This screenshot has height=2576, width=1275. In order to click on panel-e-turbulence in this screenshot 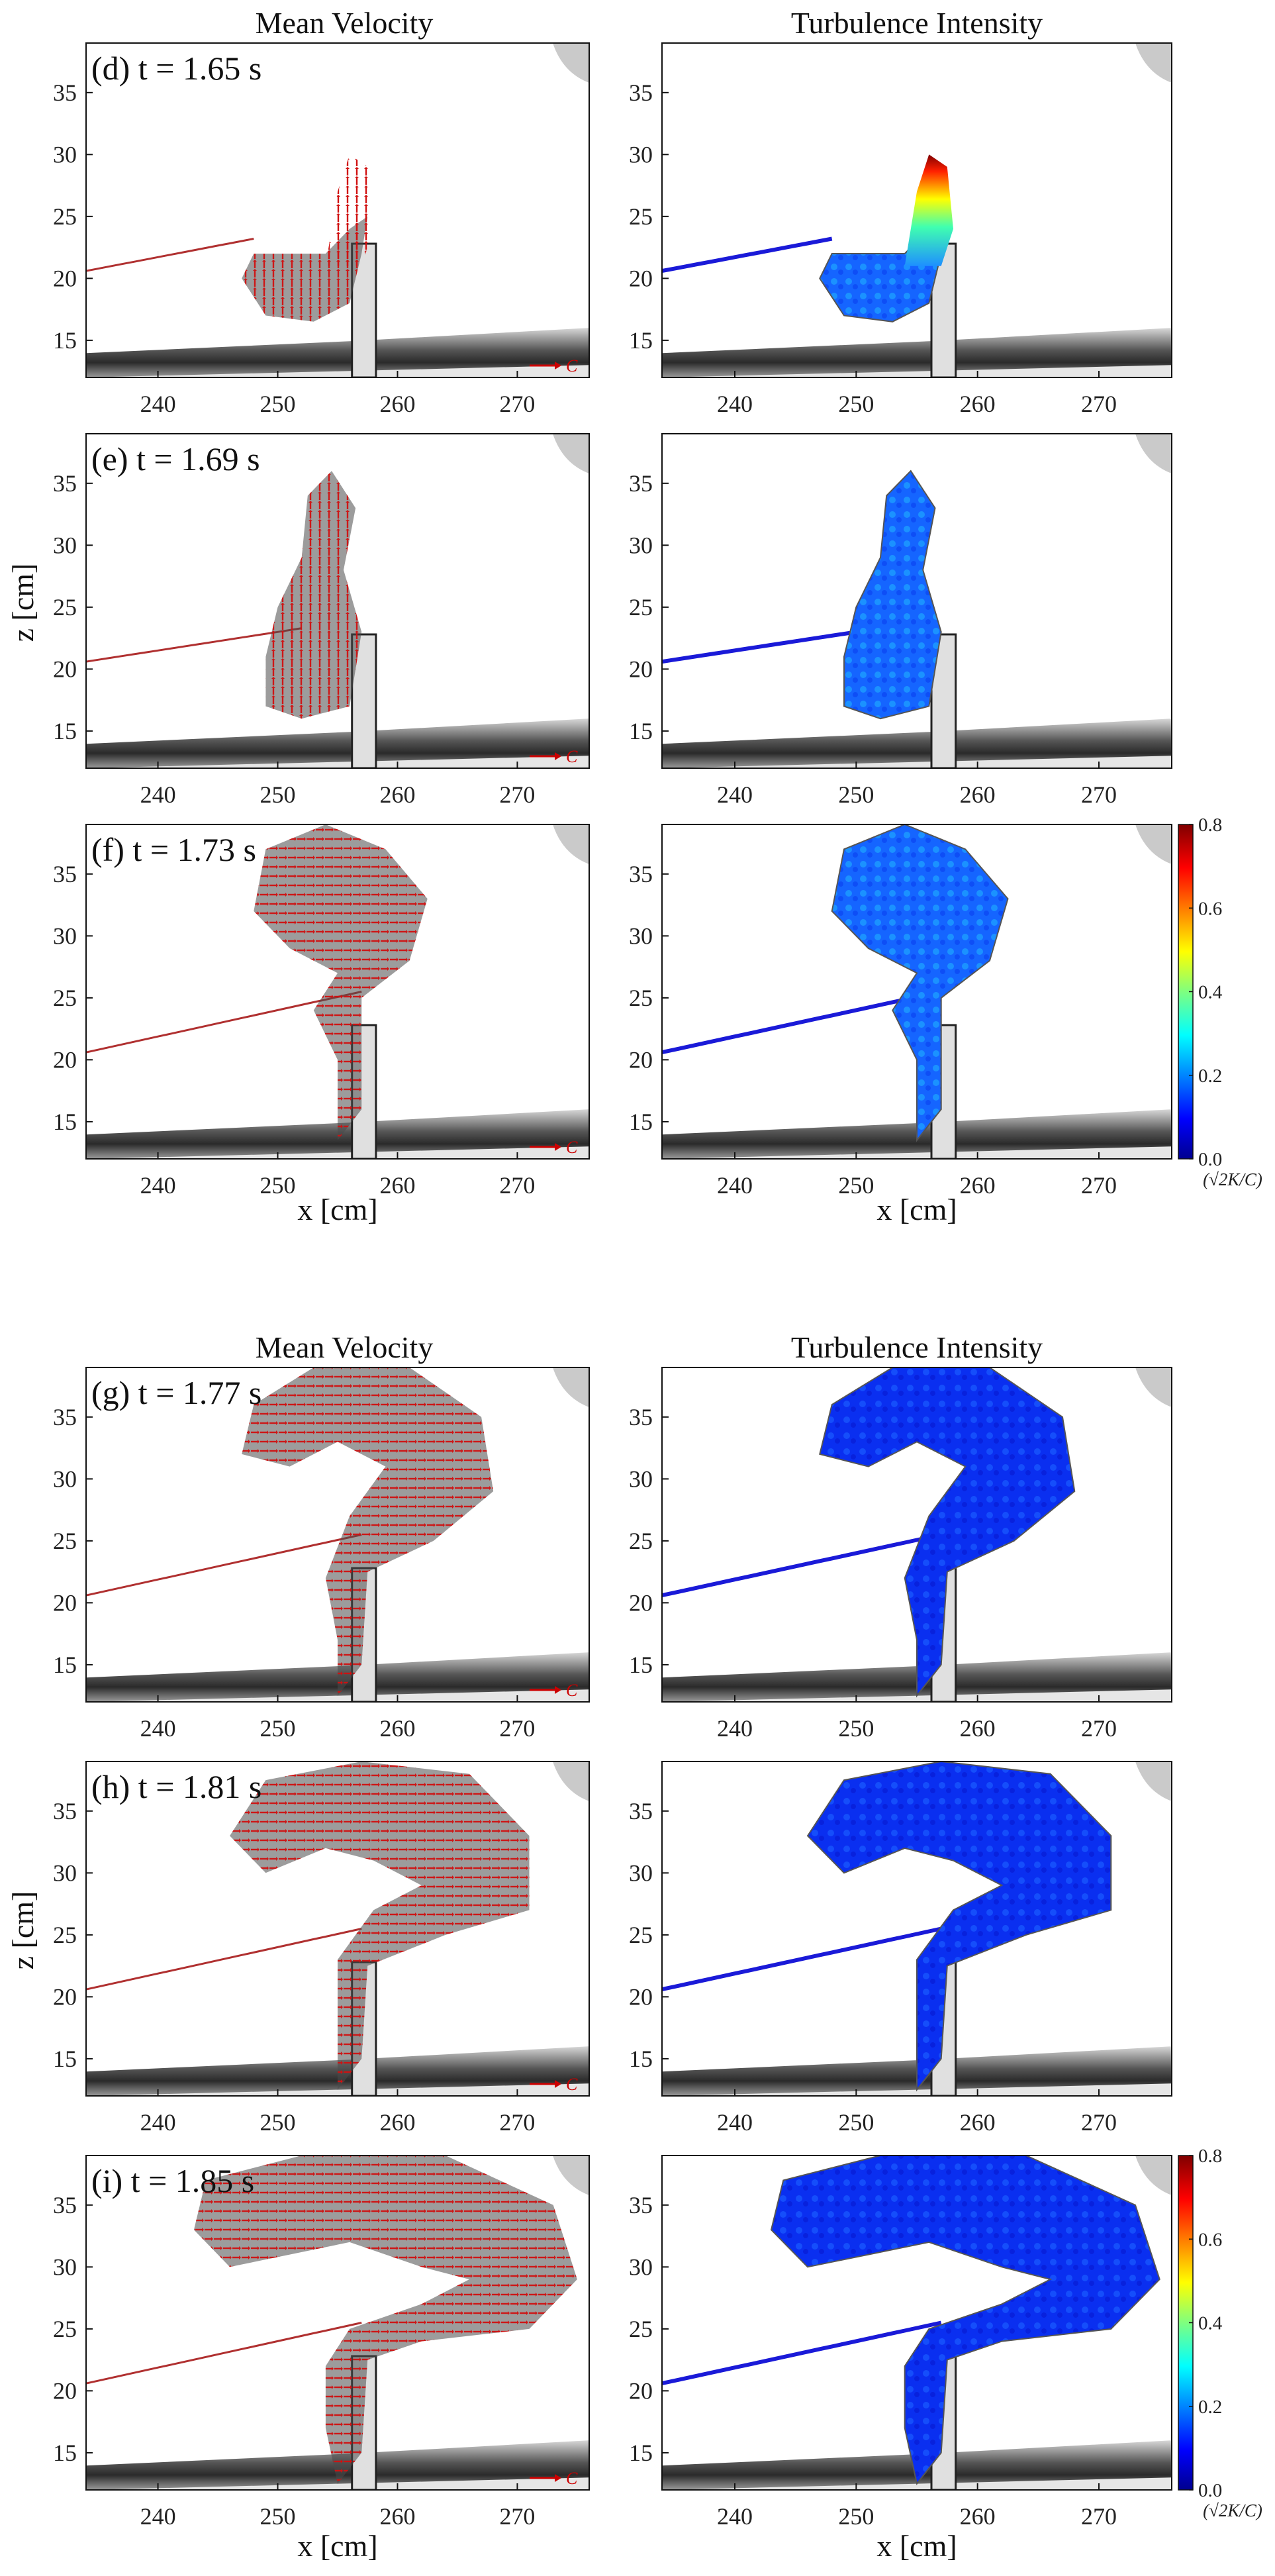, I will do `click(916, 601)`.